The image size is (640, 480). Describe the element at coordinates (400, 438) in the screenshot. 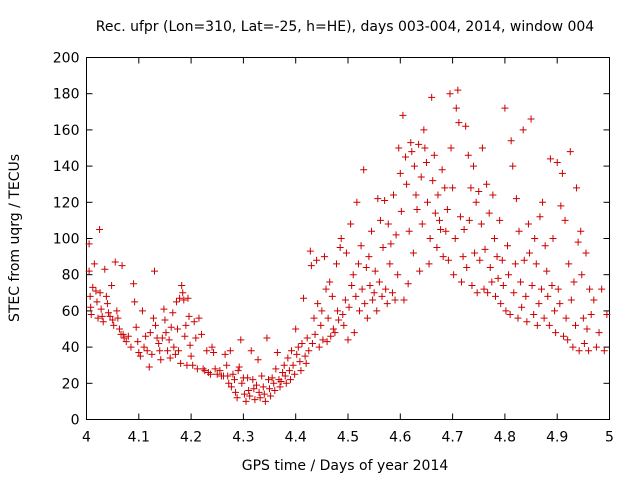

I see `x-tick-label: 4.6` at that location.